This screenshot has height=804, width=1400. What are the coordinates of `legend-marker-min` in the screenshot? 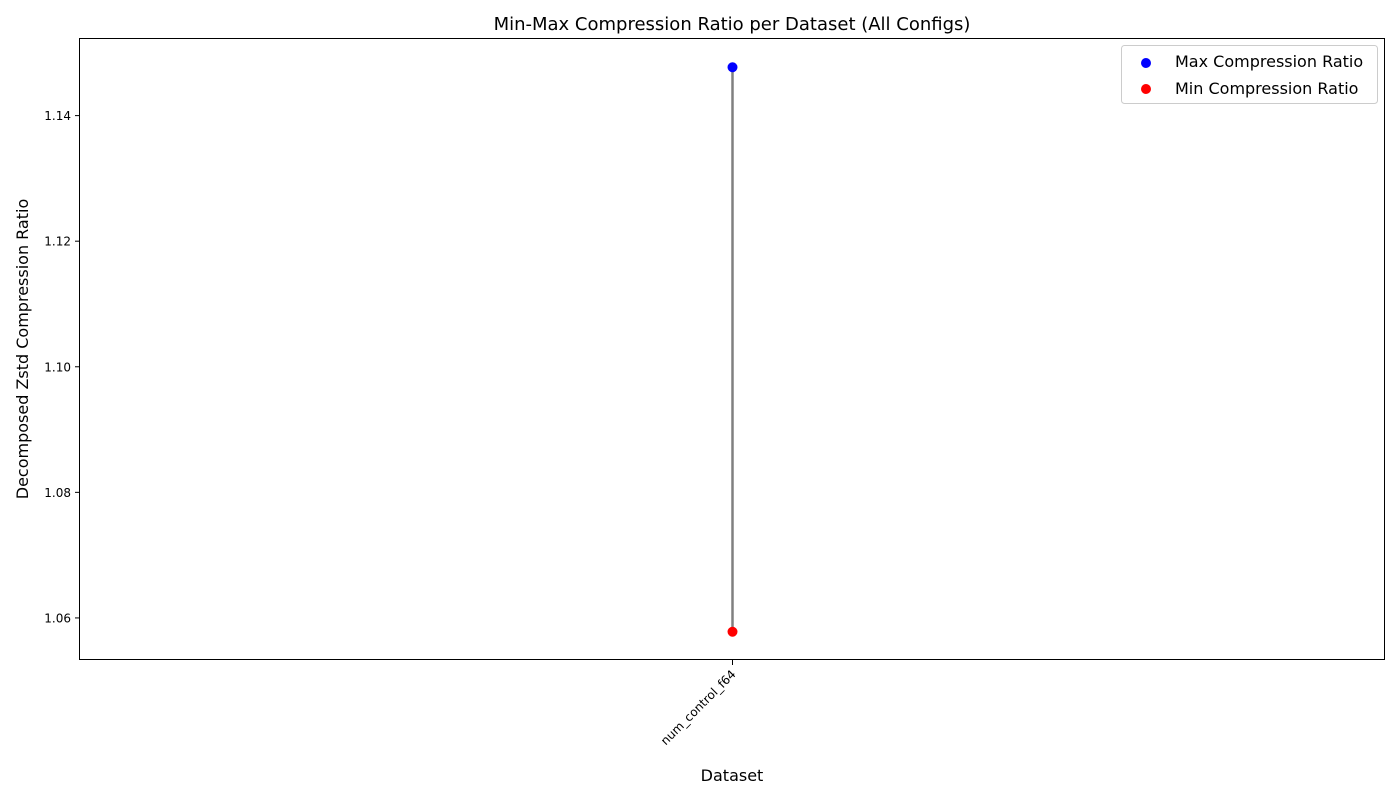 It's located at (1146, 89).